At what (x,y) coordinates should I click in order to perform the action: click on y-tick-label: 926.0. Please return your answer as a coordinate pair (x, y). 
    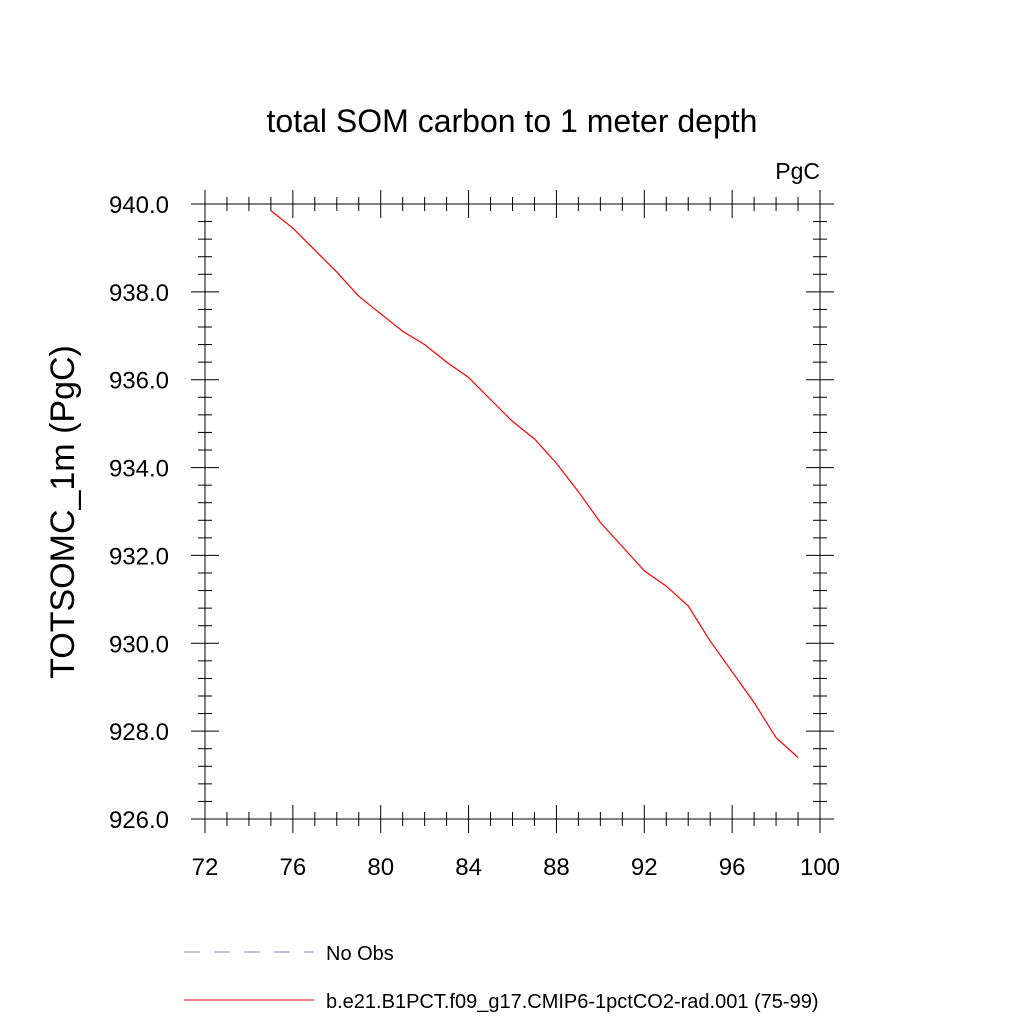
    Looking at the image, I should click on (139, 820).